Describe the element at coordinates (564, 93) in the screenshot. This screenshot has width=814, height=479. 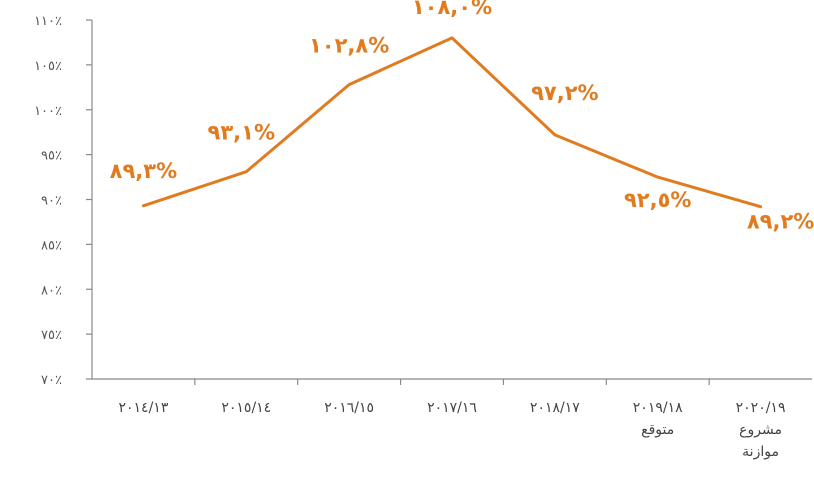
I see `data-label: ٩٧,٢%` at that location.